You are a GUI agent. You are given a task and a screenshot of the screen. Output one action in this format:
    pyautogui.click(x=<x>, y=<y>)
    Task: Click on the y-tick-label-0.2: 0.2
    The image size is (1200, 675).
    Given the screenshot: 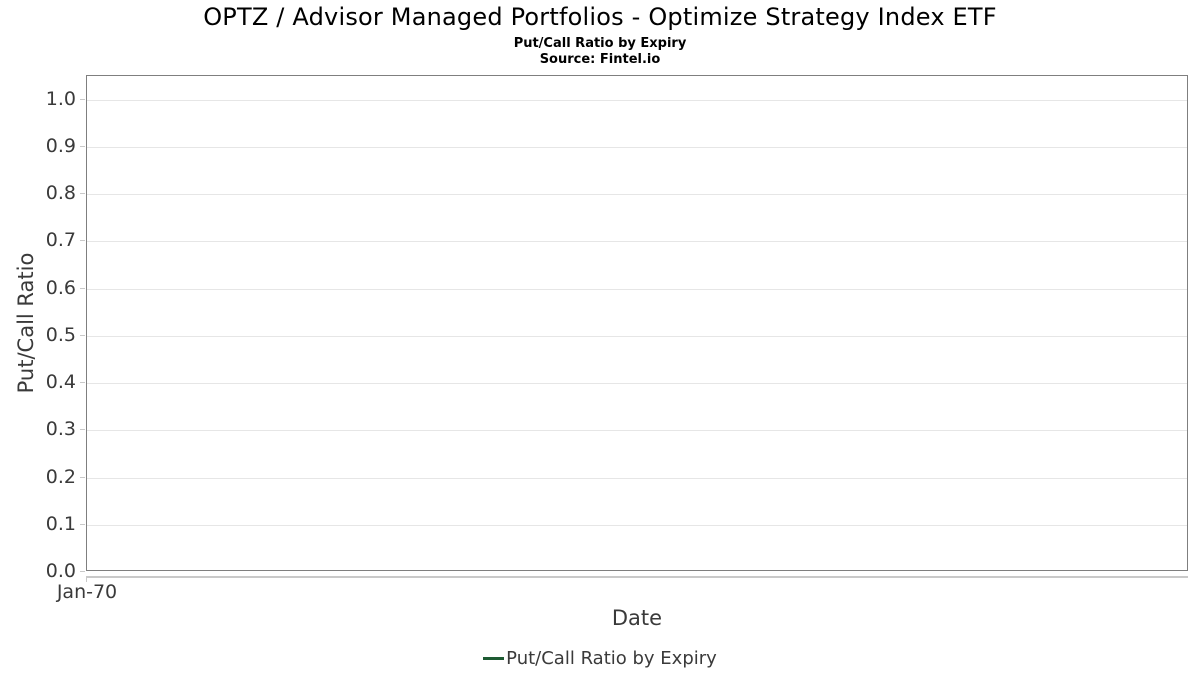 What is the action you would take?
    pyautogui.click(x=60, y=477)
    